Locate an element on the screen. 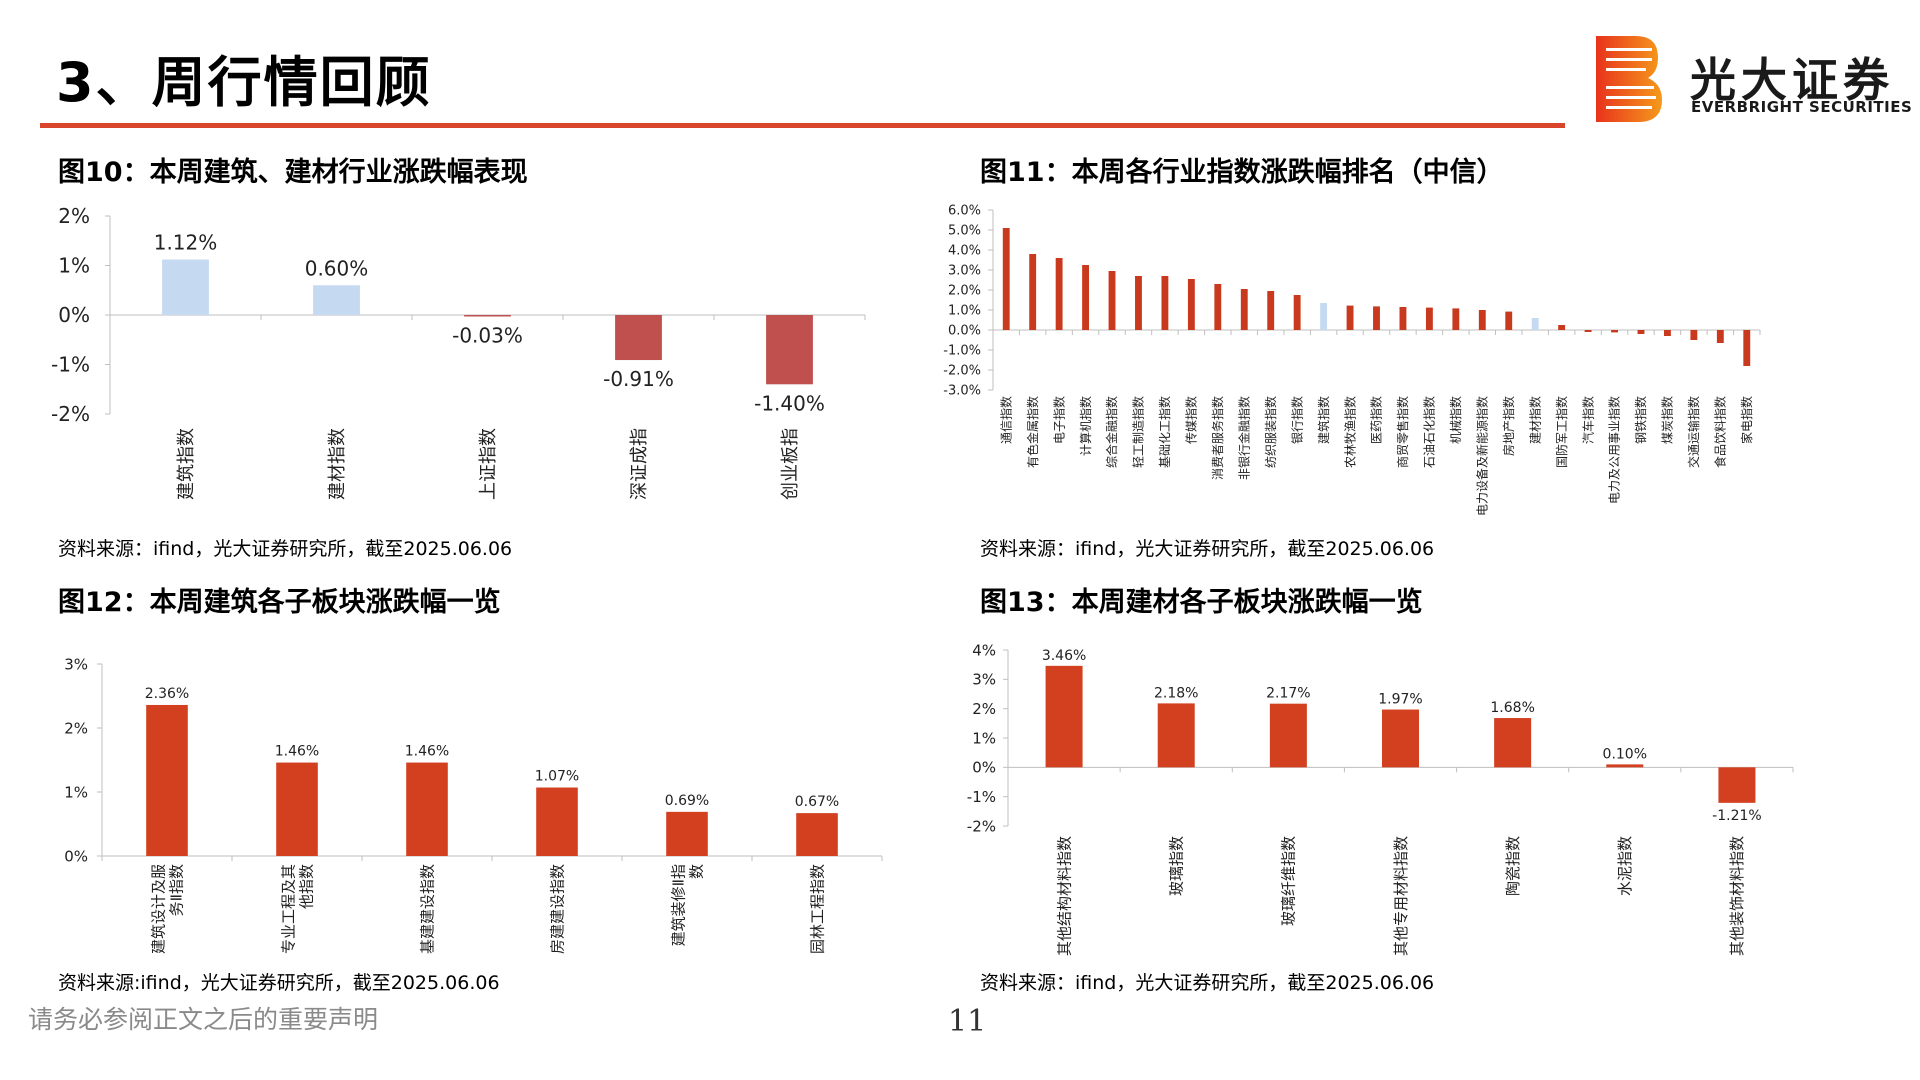  fig13-title: 图13：本周建材各子板块涨跌幅一览 is located at coordinates (1201, 602).